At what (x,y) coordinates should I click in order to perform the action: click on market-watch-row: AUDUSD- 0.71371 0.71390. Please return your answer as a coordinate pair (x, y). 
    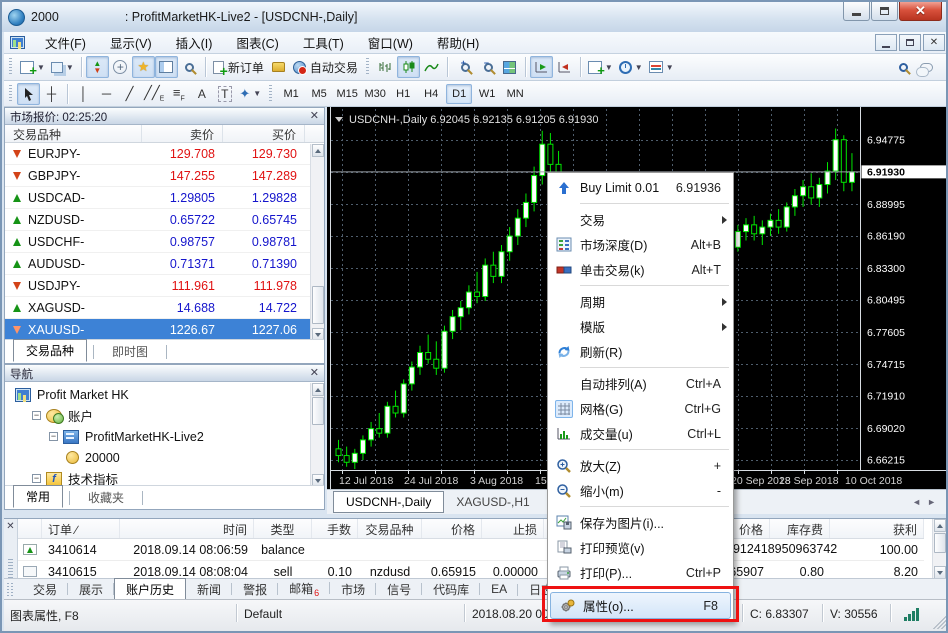
    Looking at the image, I should click on (164, 264).